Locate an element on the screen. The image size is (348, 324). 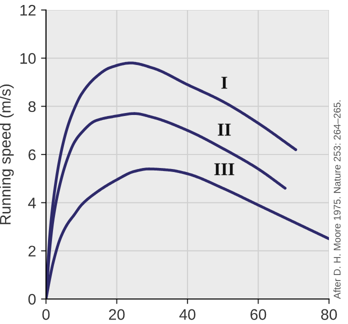
y-tick-label: 8 is located at coordinates (32, 106).